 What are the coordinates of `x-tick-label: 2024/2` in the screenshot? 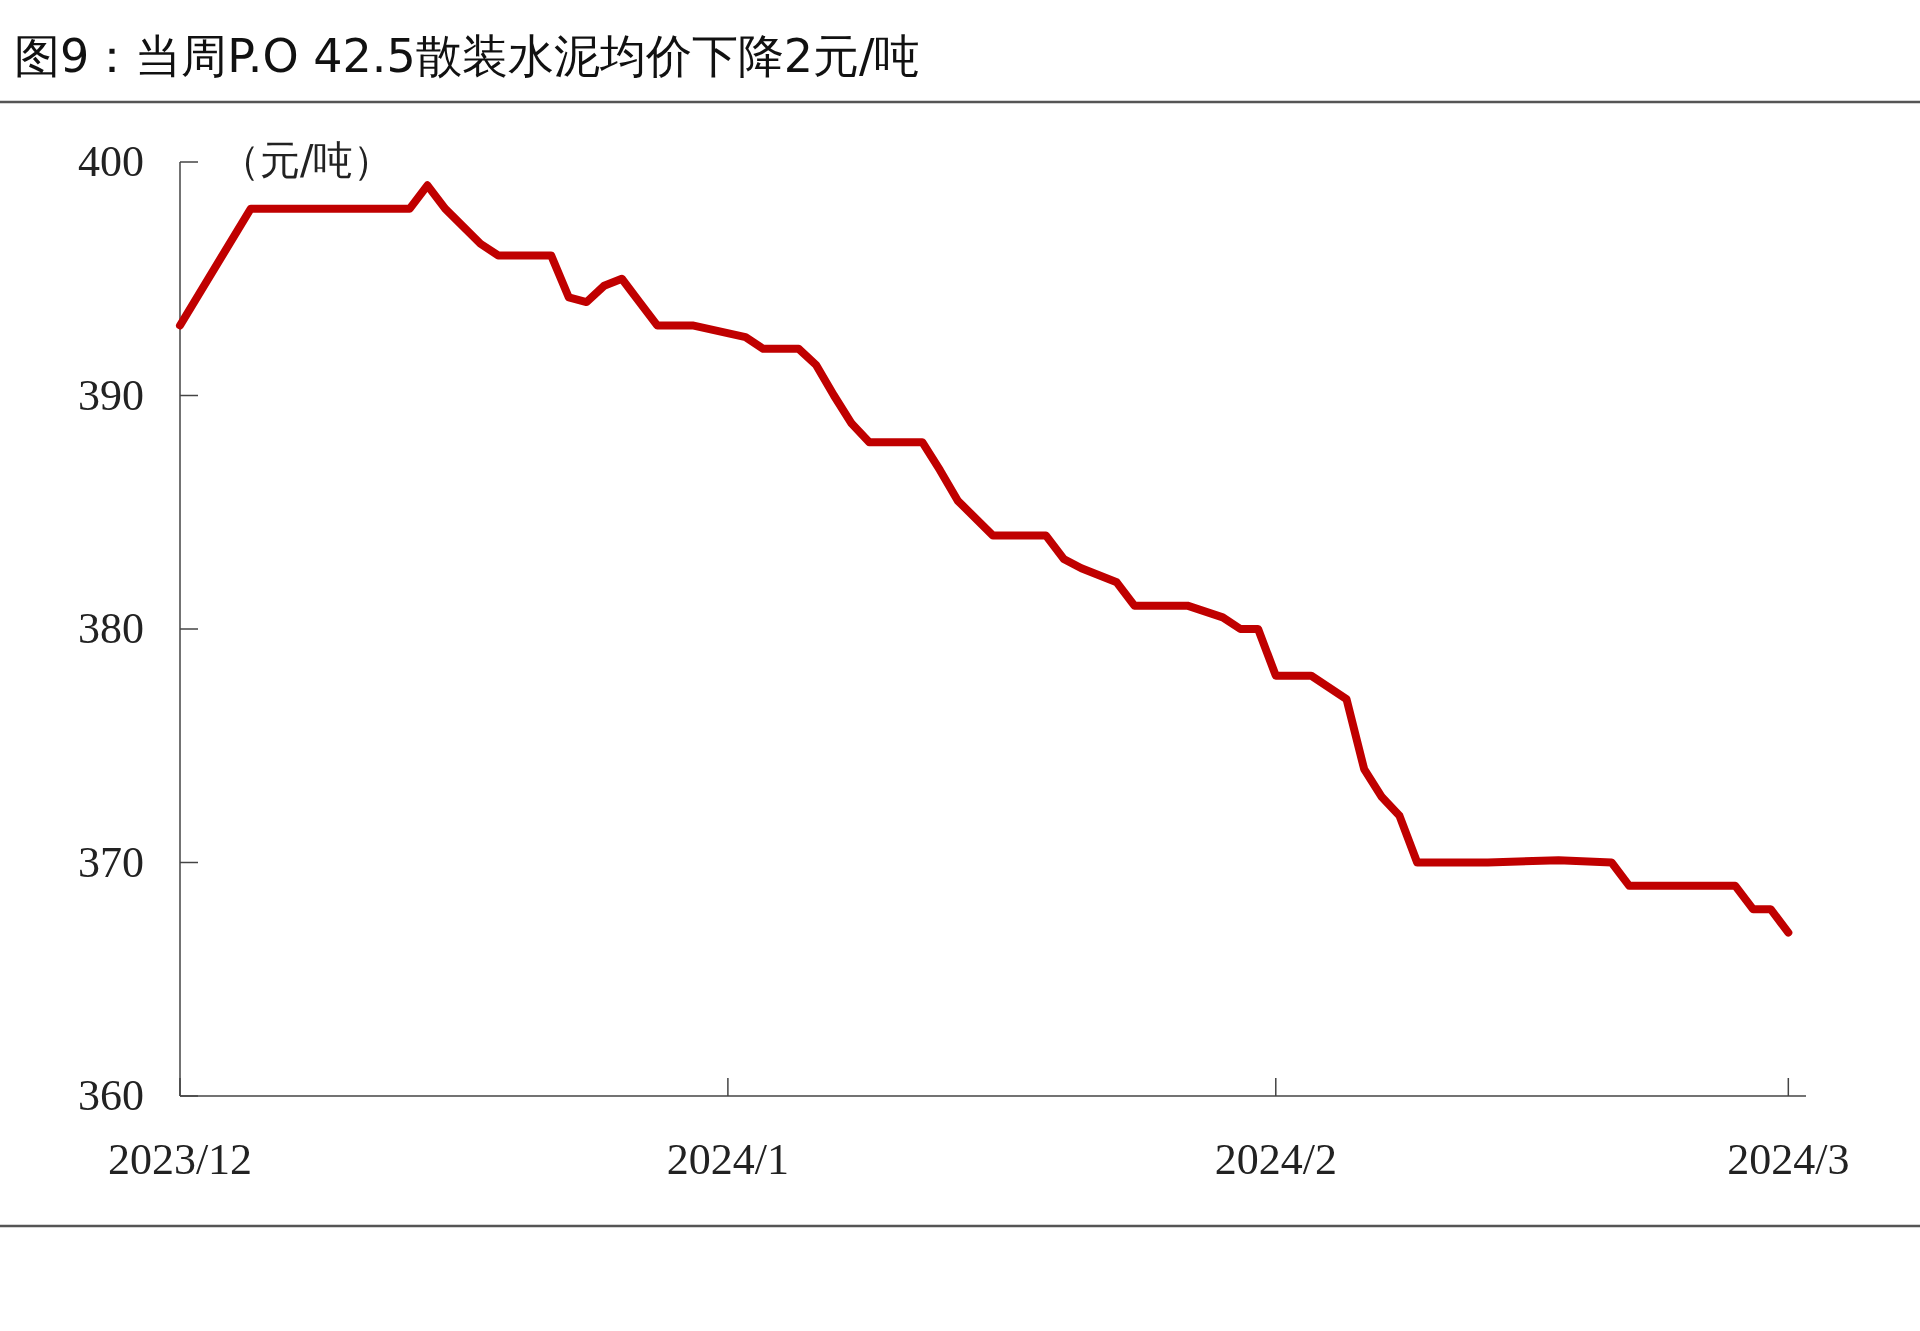 It's located at (1275, 1159).